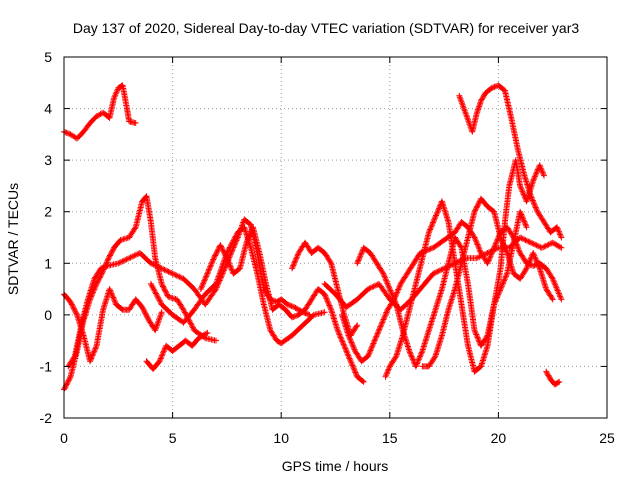 This screenshot has width=640, height=480. Describe the element at coordinates (48, 109) in the screenshot. I see `y-tick-label: 4` at that location.